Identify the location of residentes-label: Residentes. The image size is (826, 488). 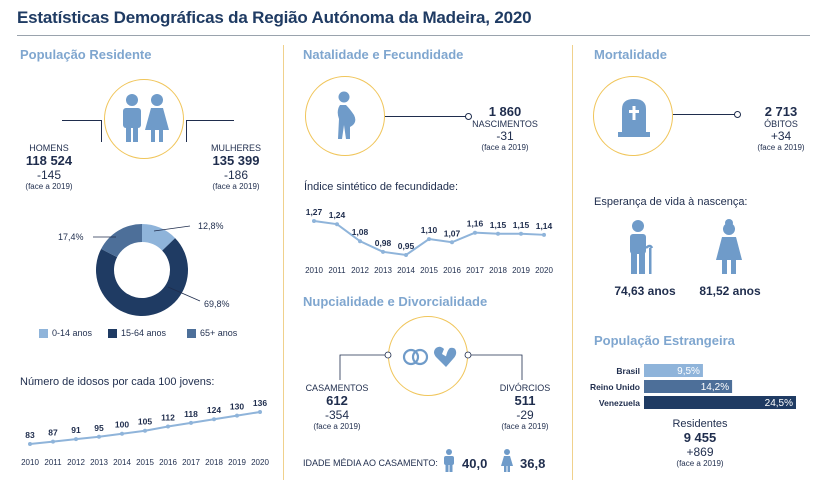
(700, 424).